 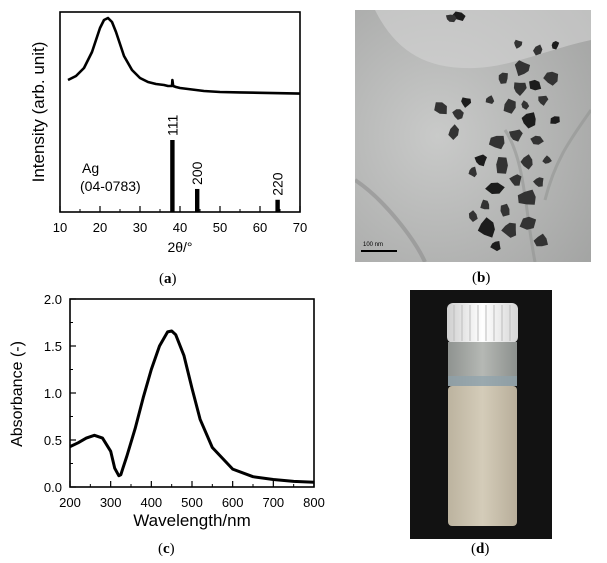 What do you see at coordinates (373, 245) in the screenshot?
I see `scale-bar-label: 100 nm` at bounding box center [373, 245].